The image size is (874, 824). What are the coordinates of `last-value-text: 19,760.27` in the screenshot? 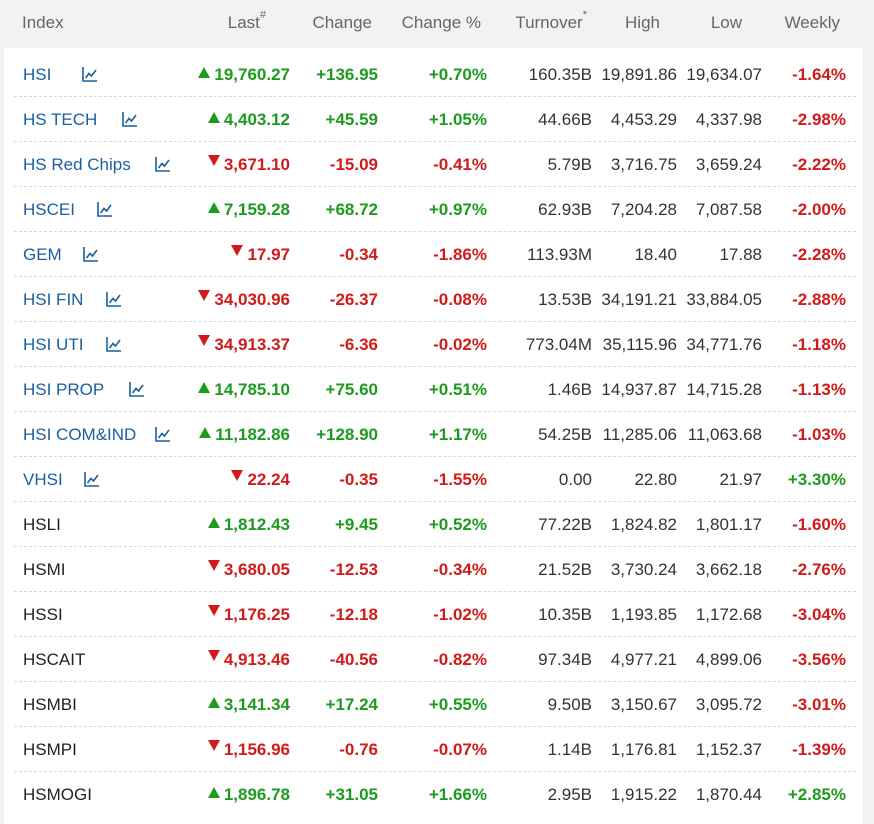 It's located at (252, 74).